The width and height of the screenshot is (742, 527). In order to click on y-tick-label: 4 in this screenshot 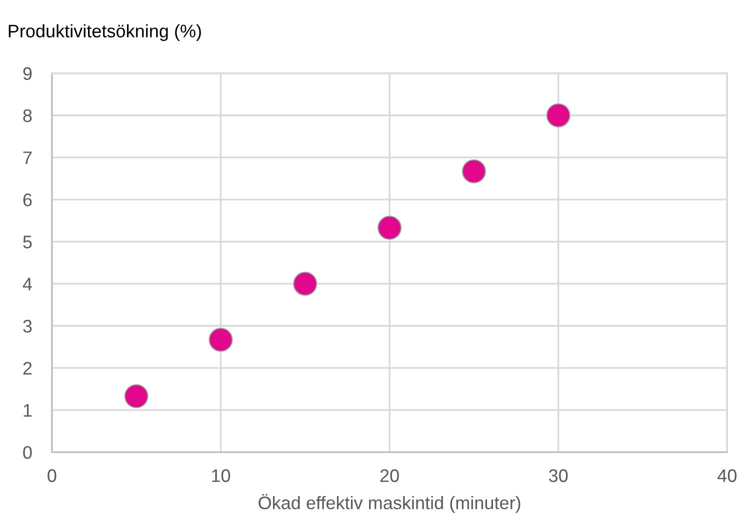, I will do `click(27, 284)`.